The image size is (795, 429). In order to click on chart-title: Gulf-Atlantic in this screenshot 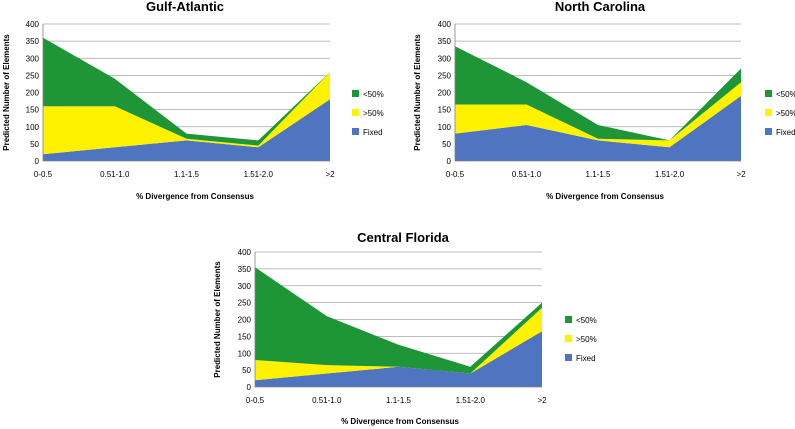, I will do `click(185, 7)`.